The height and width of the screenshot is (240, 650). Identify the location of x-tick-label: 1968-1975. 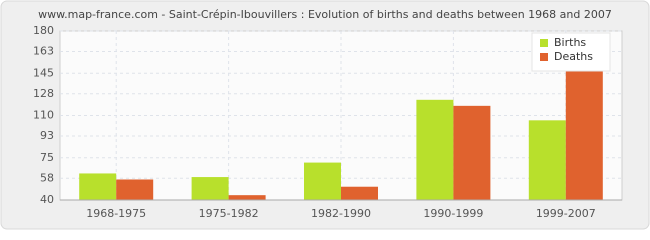
(116, 213).